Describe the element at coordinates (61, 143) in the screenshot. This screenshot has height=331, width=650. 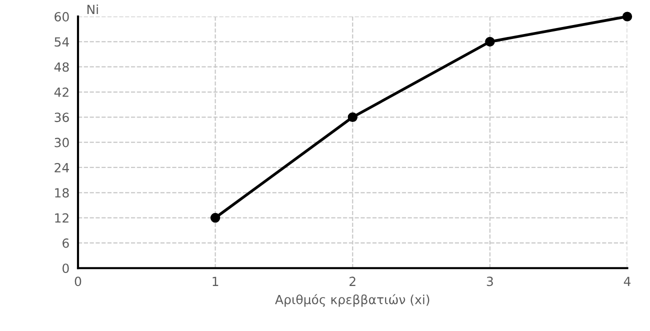
I see `y-tick-label: 30` at that location.